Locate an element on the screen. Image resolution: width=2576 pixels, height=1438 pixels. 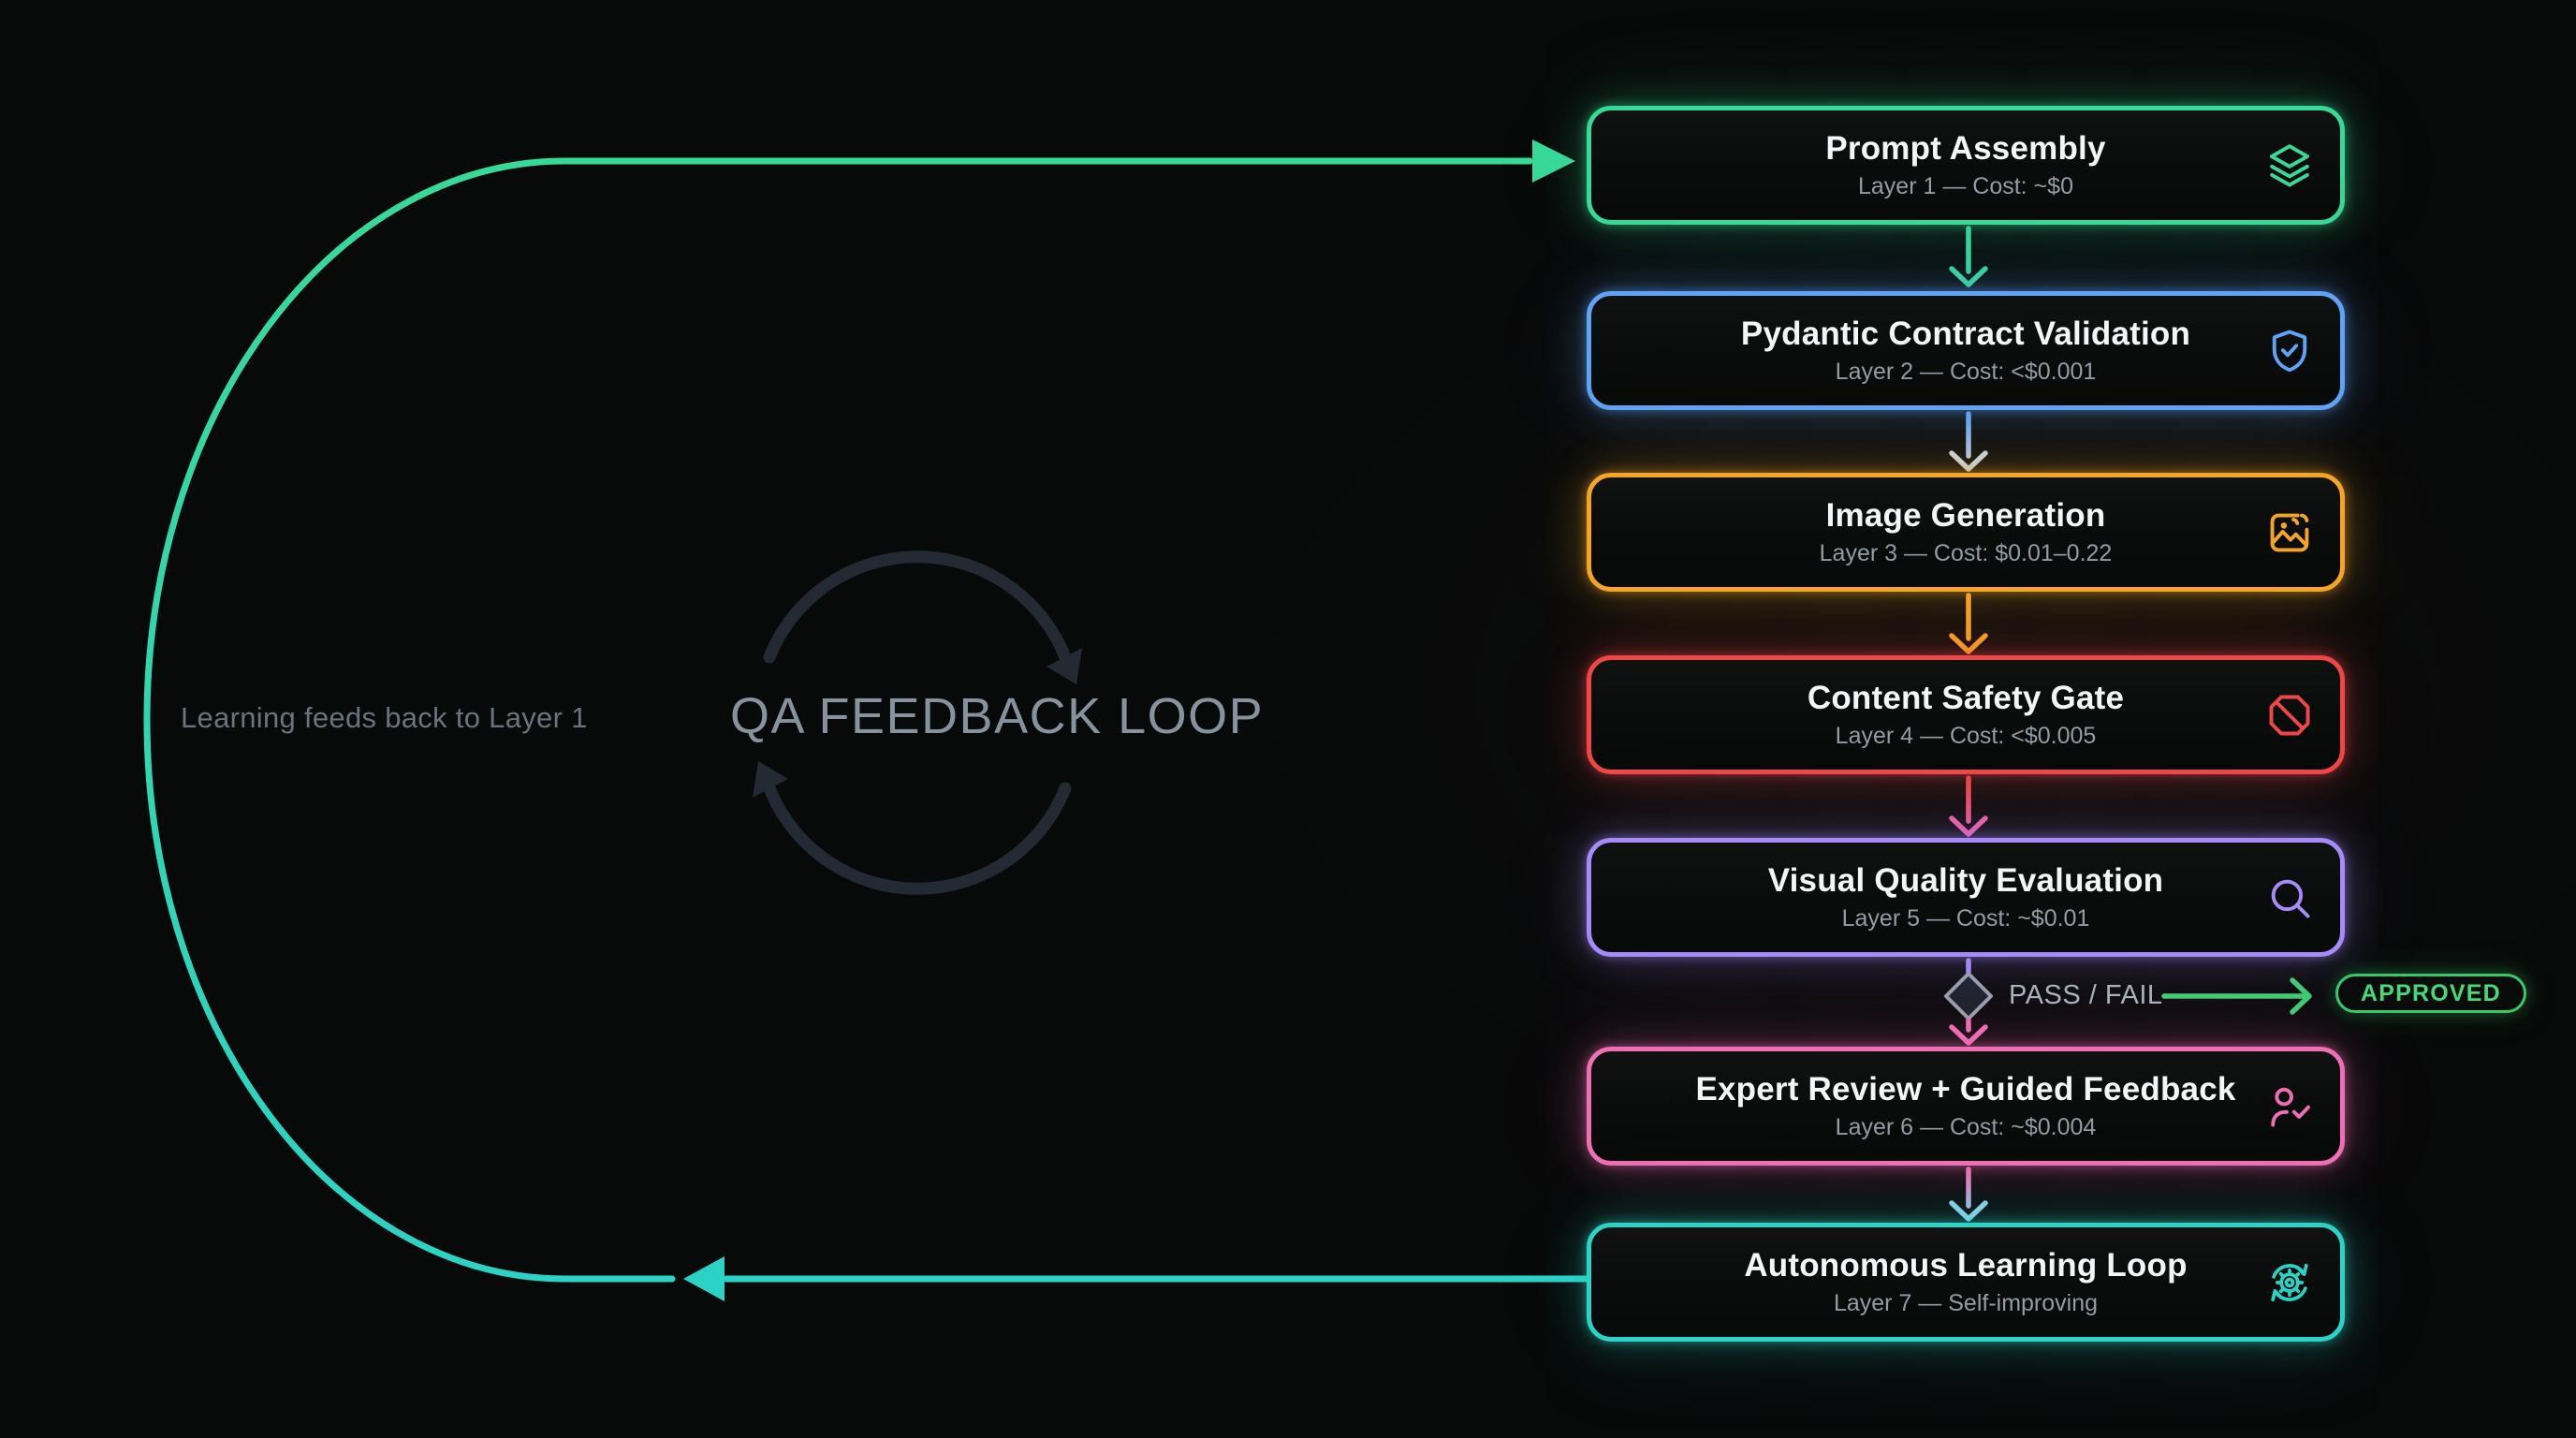
node-subtitle: Layer 6 — Cost: ~$0.004 is located at coordinates (1966, 1127).